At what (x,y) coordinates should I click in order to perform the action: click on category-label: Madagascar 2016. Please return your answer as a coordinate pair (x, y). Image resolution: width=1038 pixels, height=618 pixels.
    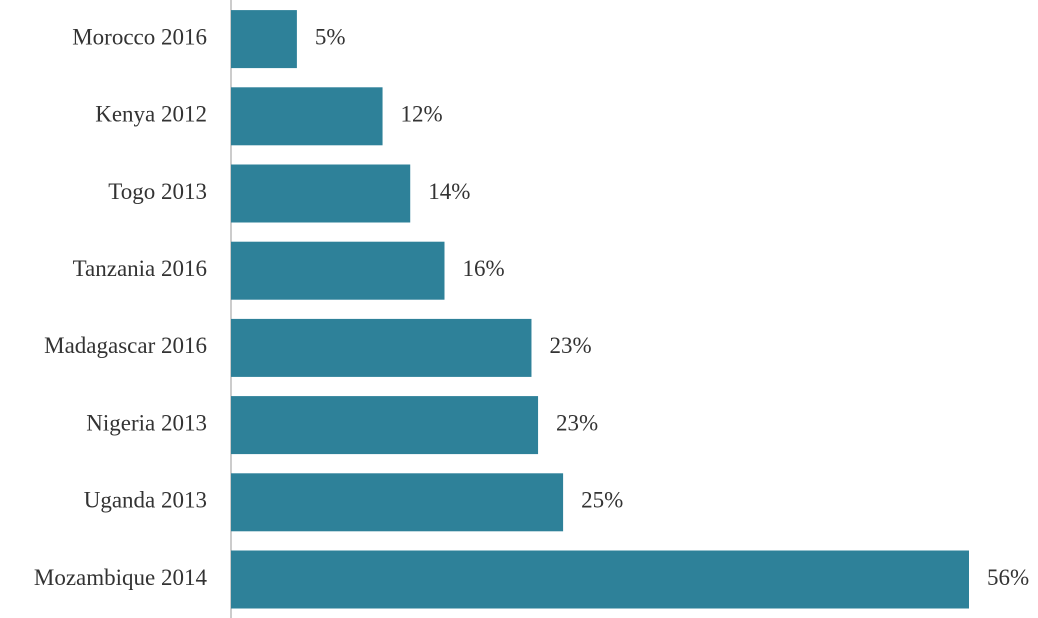
    Looking at the image, I should click on (125, 345).